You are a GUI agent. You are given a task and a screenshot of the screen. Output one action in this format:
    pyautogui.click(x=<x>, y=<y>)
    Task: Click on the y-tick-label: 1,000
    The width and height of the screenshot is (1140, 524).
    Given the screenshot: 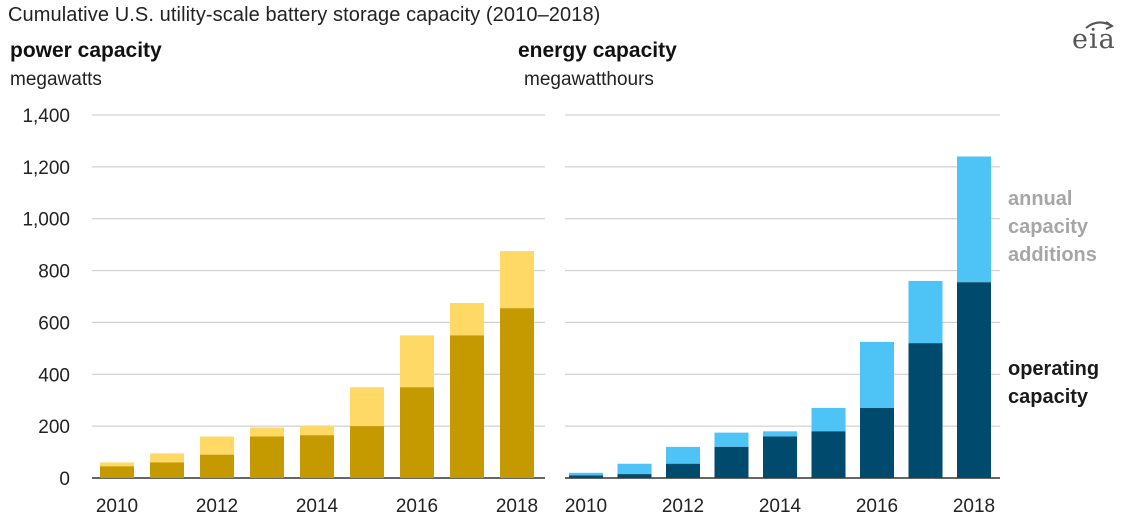 What is the action you would take?
    pyautogui.click(x=46, y=220)
    